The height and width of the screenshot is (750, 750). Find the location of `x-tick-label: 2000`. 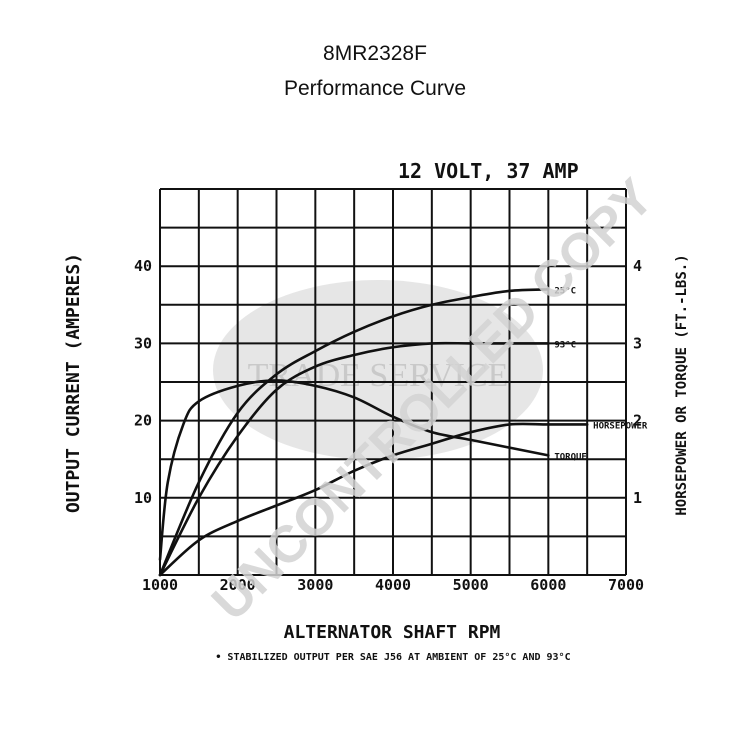

x-tick-label: 2000 is located at coordinates (238, 585).